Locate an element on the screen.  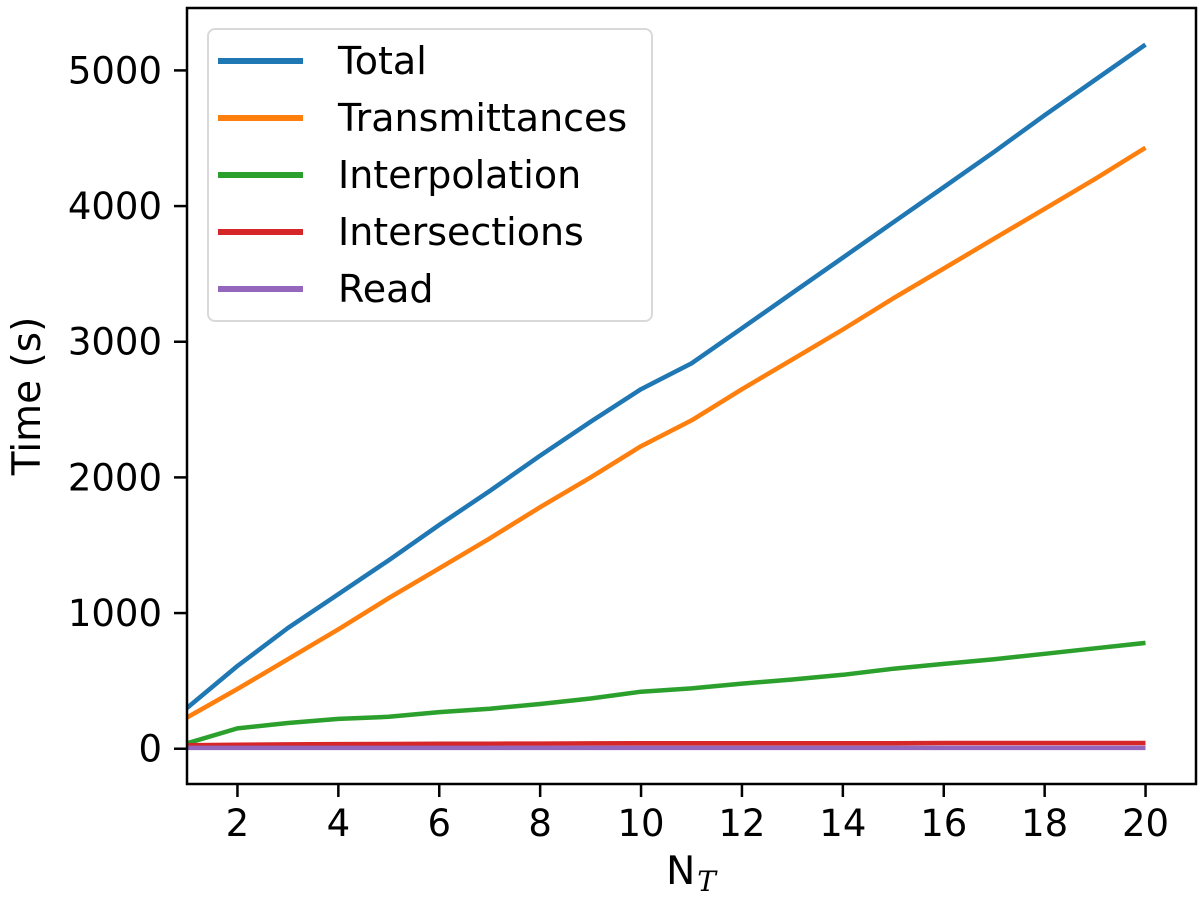
legend-label: Total is located at coordinates (382, 61).